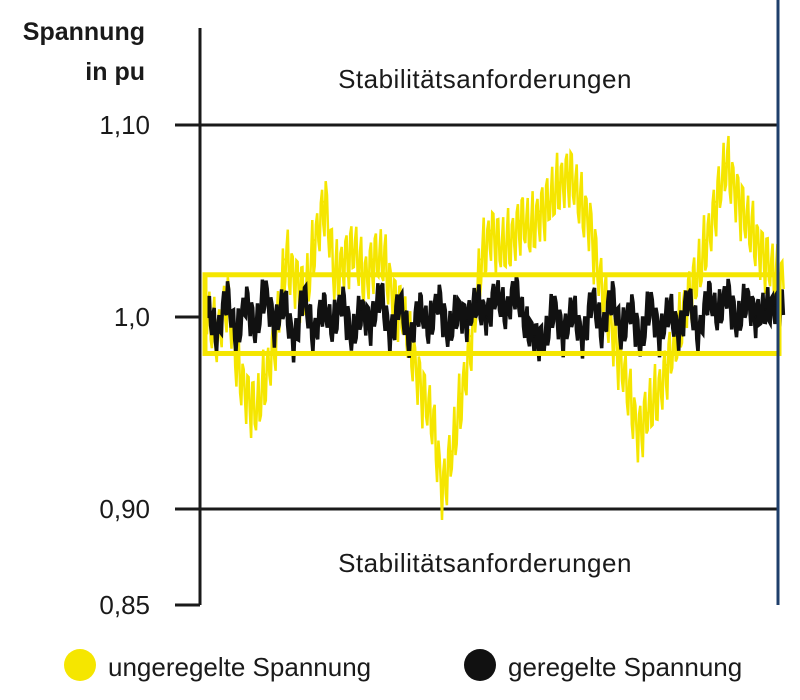  Describe the element at coordinates (80, 665) in the screenshot. I see `legend-marker-yellow` at that location.